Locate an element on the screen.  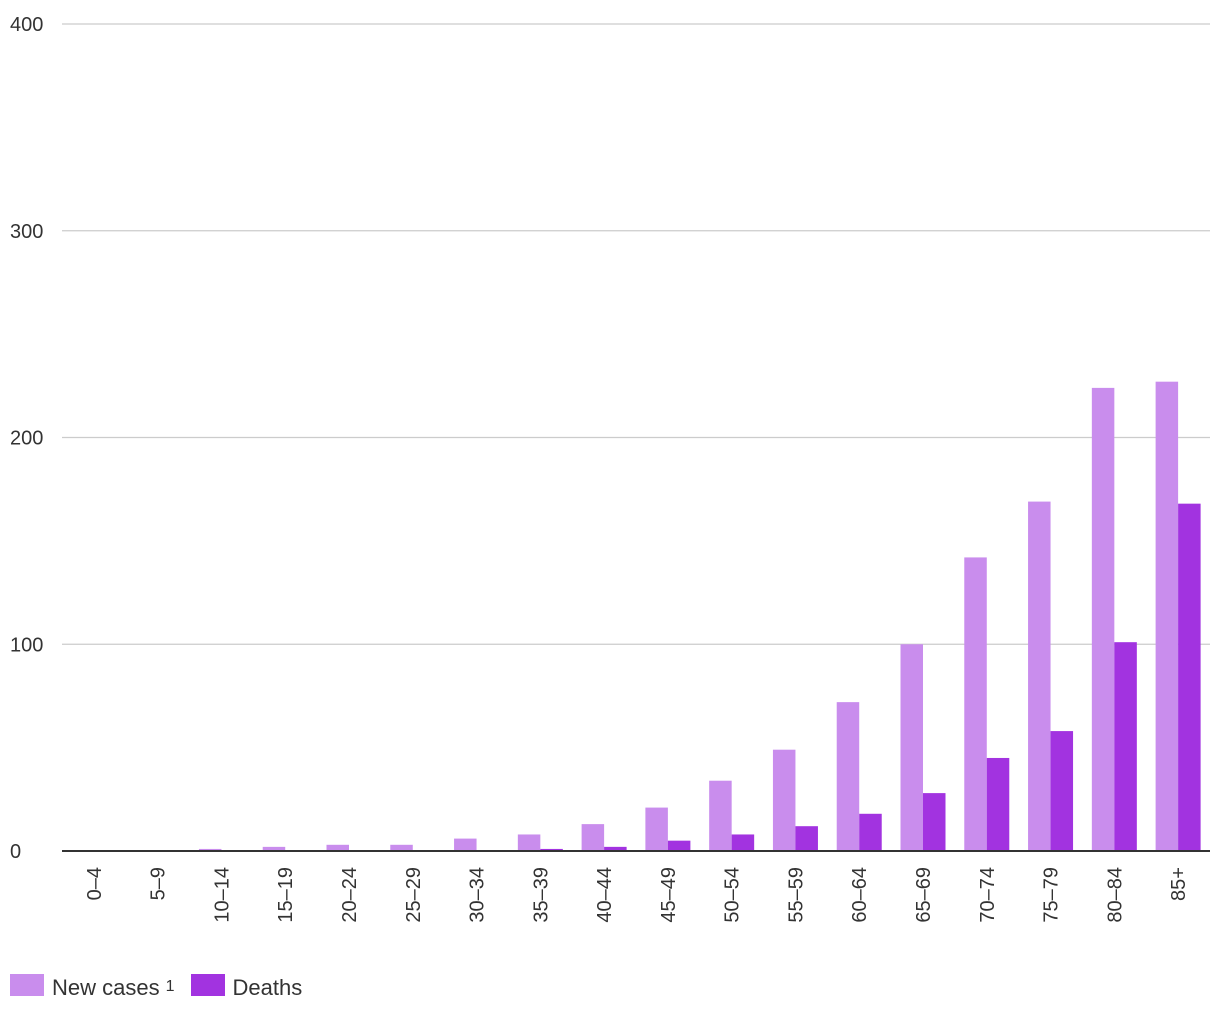
x-category-label: 15–19 is located at coordinates (286, 895).